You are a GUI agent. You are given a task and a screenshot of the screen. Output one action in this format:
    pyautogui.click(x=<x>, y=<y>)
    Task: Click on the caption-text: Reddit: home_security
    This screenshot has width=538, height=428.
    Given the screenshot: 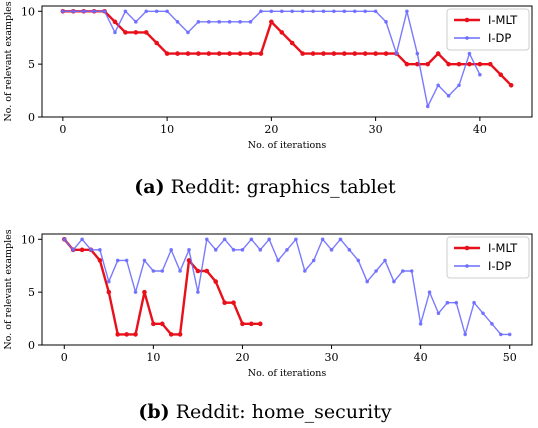 What is the action you would take?
    pyautogui.click(x=284, y=412)
    